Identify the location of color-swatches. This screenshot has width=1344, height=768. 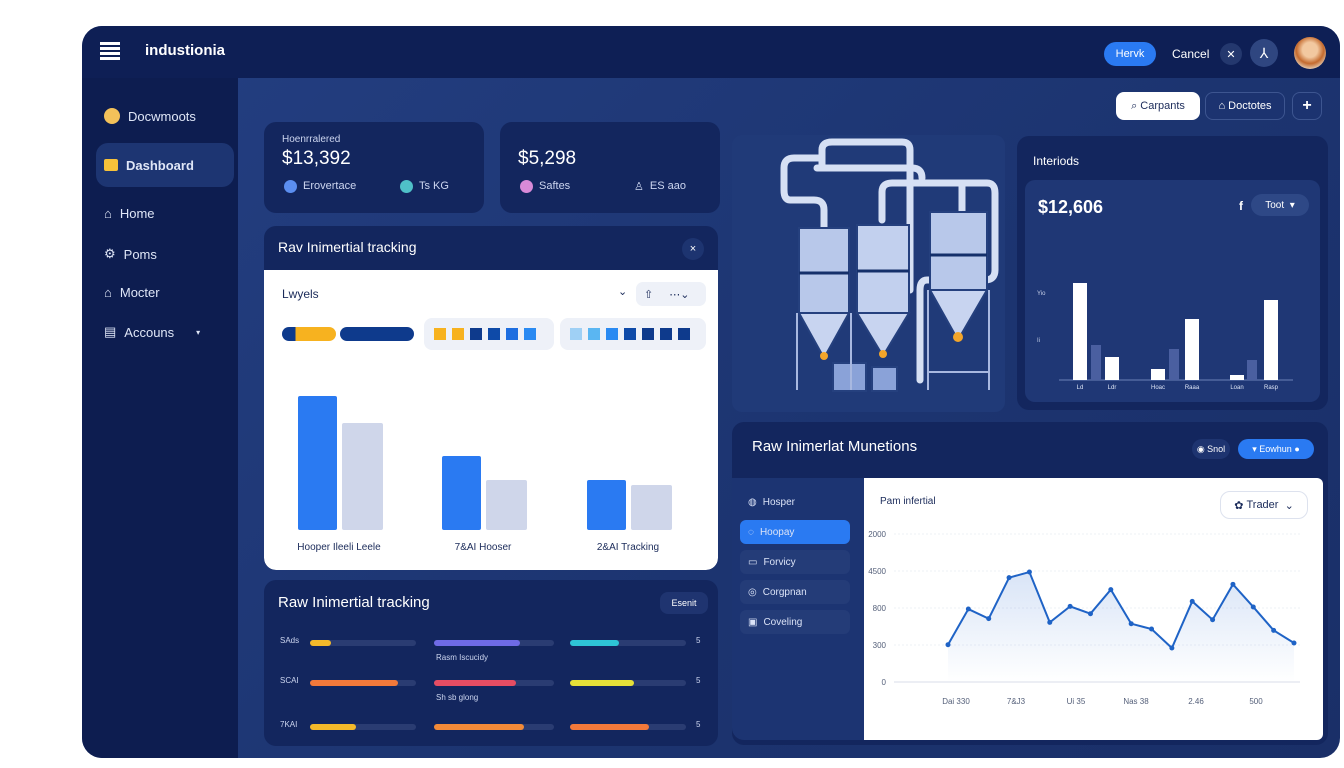
(489, 334).